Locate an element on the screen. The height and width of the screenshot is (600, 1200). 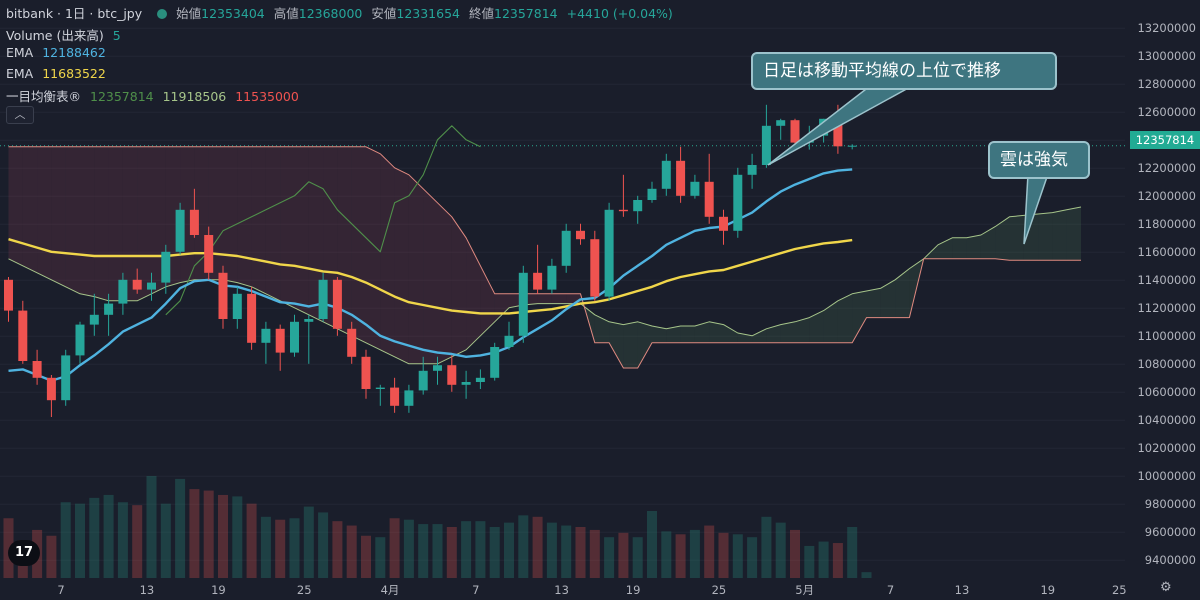
legend-ichimoku: 一目均衡表® 12357814 11918506 11535000 is located at coordinates (155, 95).